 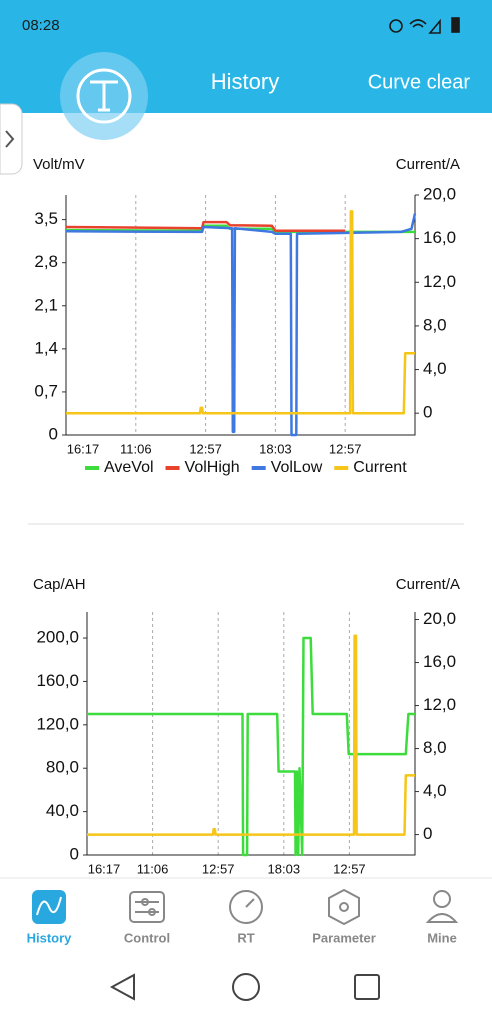 I want to click on nav-icons, so click(x=245, y=907).